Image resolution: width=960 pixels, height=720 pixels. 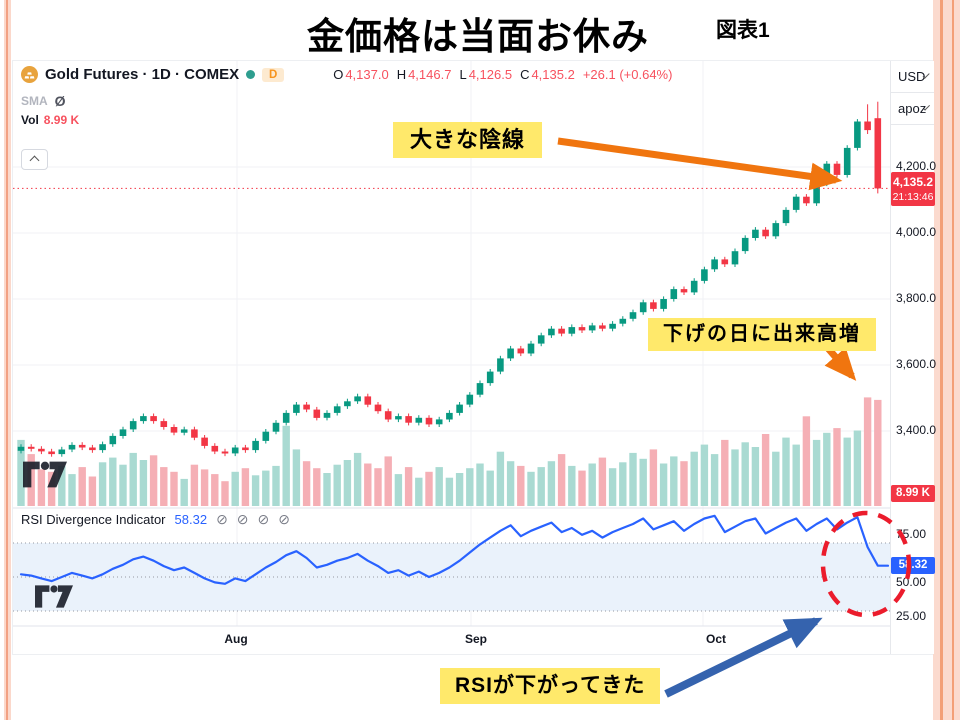 I want to click on rsi-tick-25: 25.00, so click(x=911, y=616).